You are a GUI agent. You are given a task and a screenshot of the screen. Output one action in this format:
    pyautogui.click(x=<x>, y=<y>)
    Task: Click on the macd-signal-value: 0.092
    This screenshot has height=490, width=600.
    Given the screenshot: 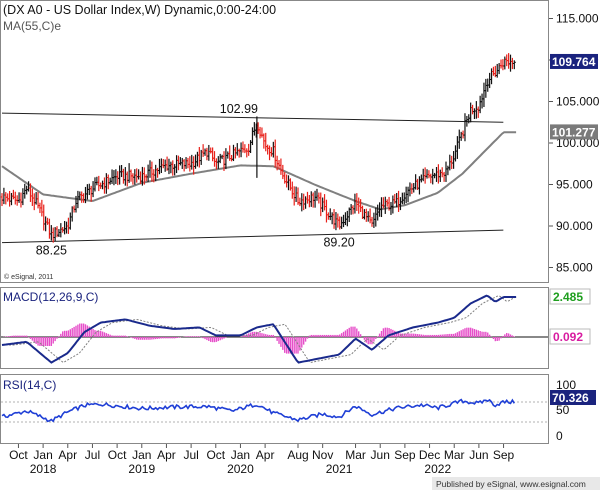 What is the action you would take?
    pyautogui.click(x=568, y=337)
    